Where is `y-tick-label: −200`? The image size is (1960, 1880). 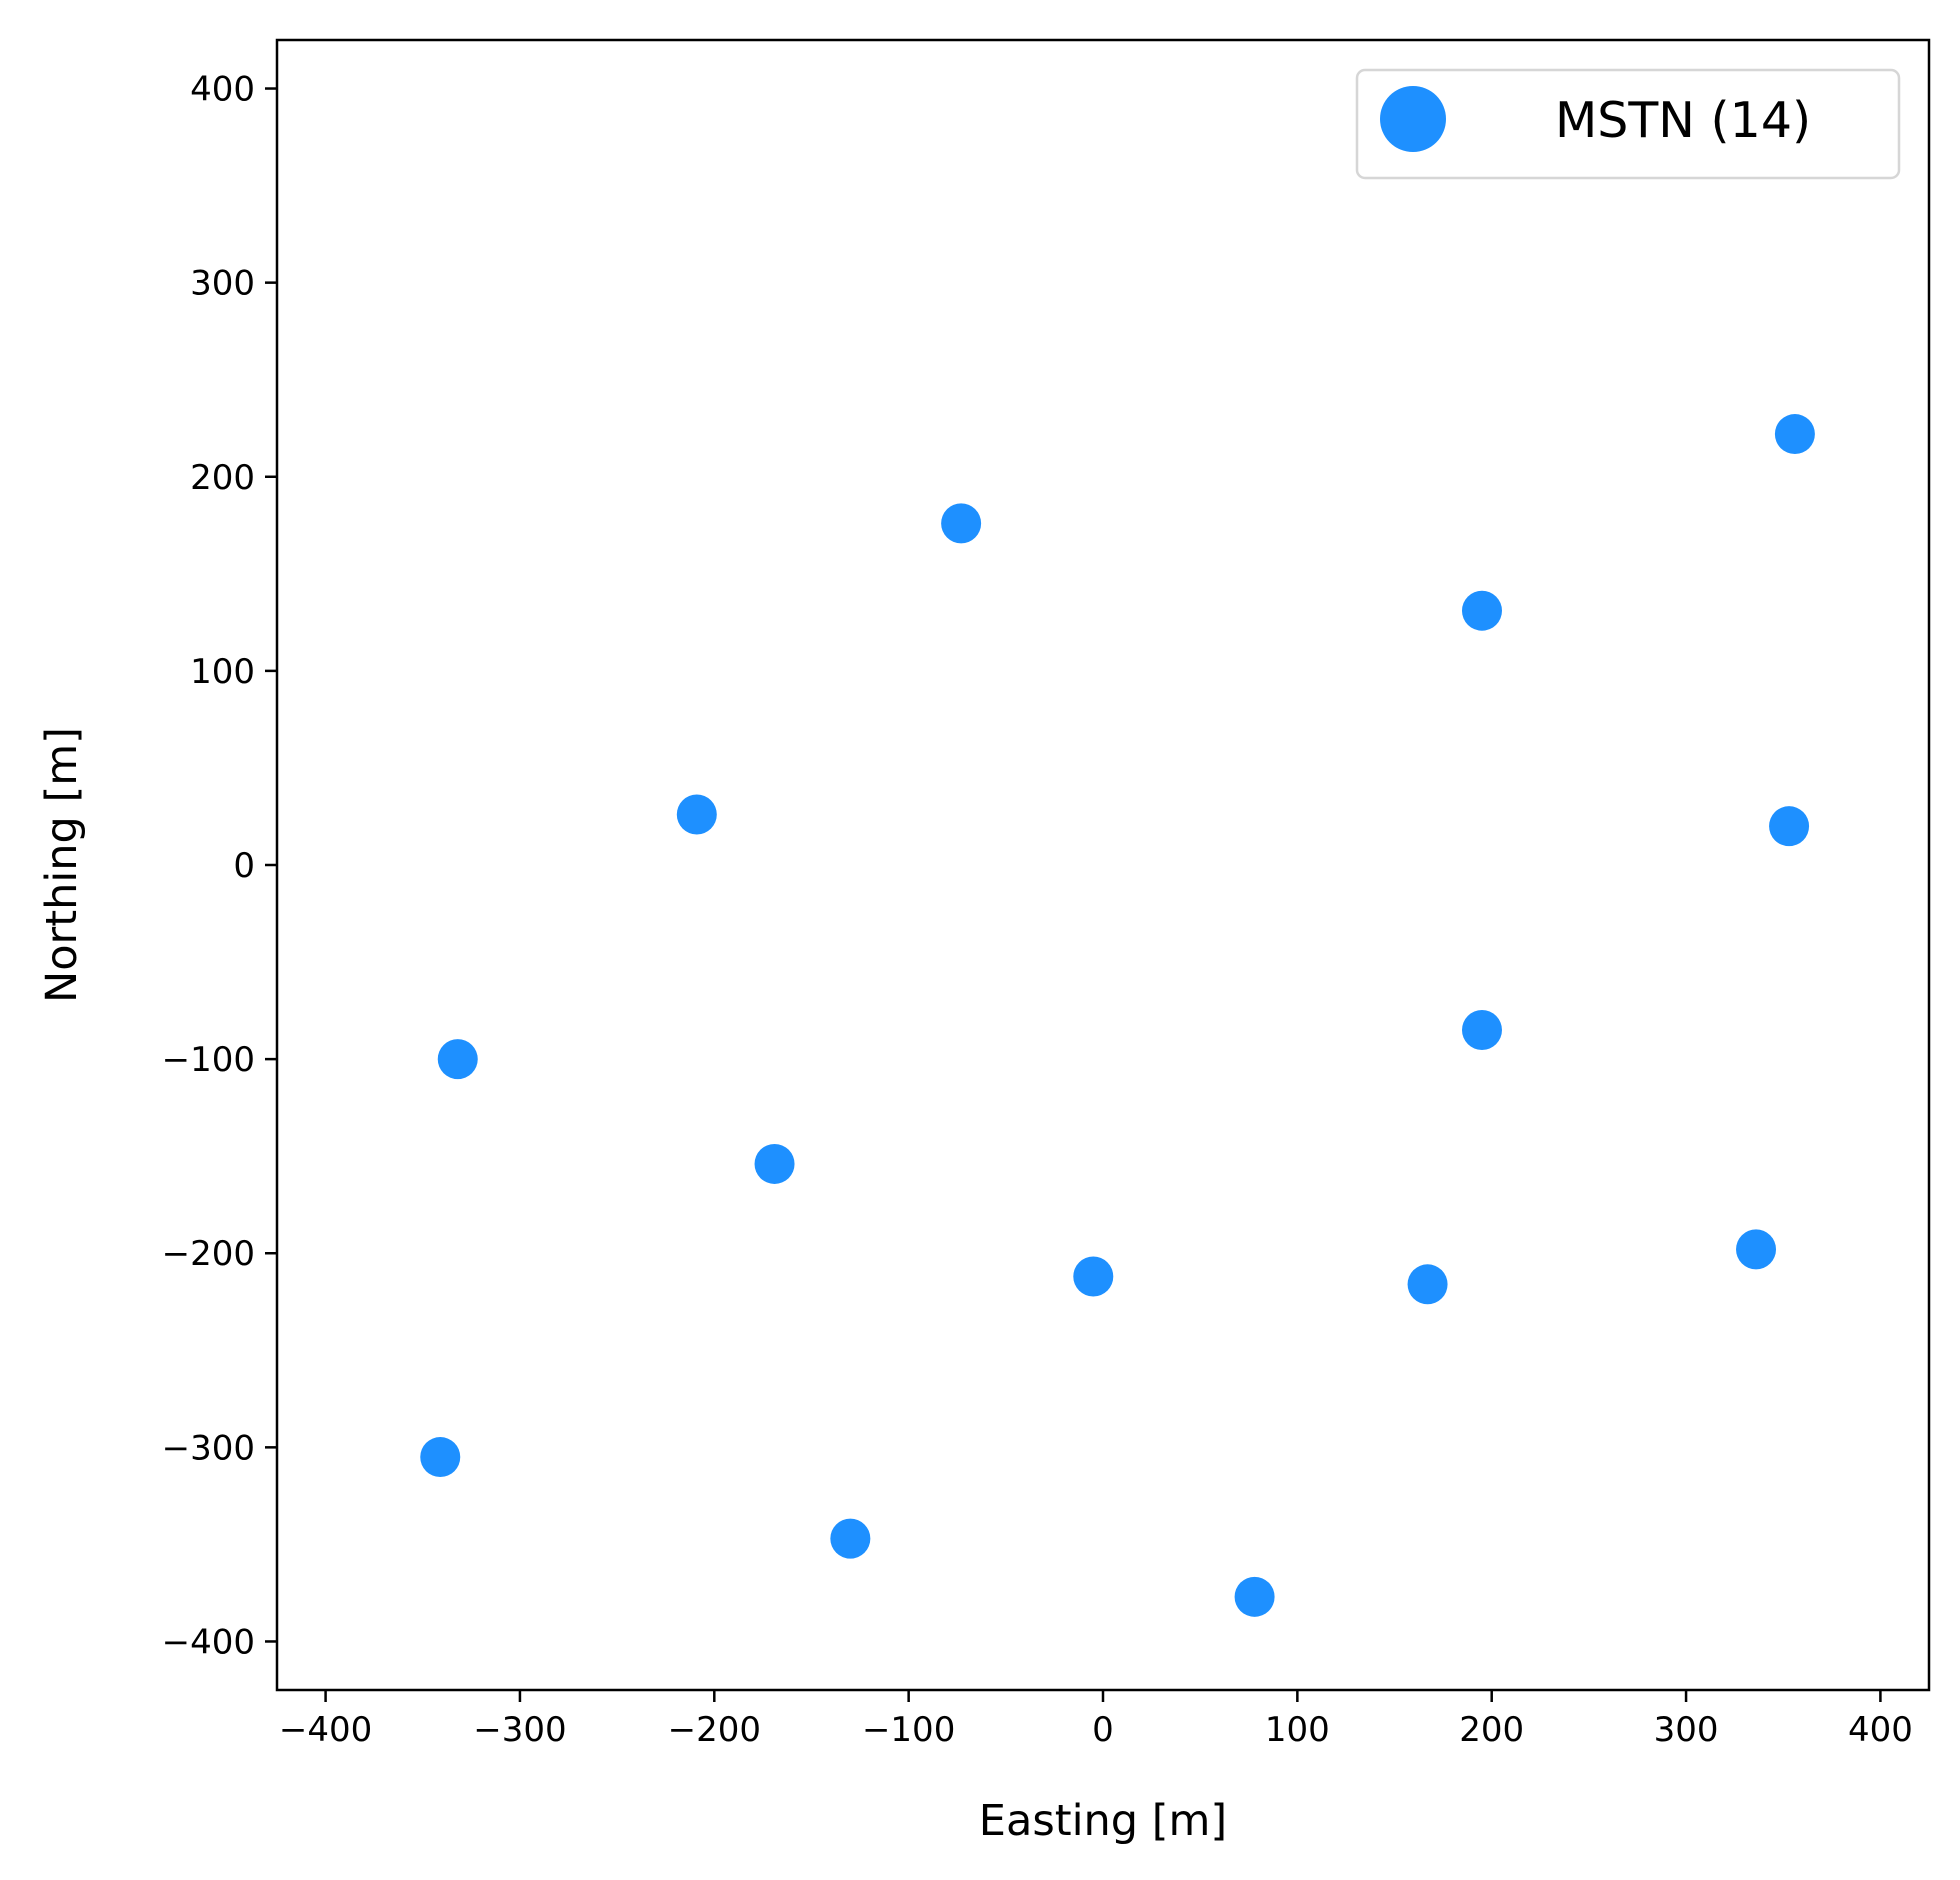 y-tick-label: −200 is located at coordinates (208, 1254).